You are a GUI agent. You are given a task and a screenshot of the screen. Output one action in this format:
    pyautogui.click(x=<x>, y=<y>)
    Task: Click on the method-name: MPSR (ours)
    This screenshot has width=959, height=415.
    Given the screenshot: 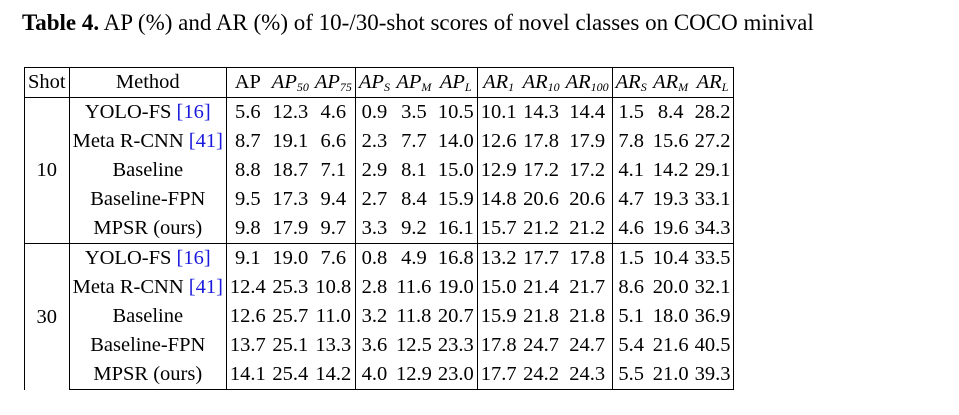 What is the action you would take?
    pyautogui.click(x=148, y=228)
    